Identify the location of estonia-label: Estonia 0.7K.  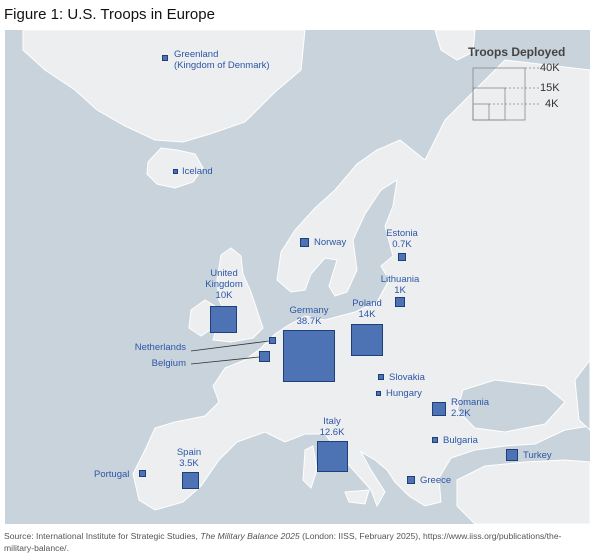
(402, 239).